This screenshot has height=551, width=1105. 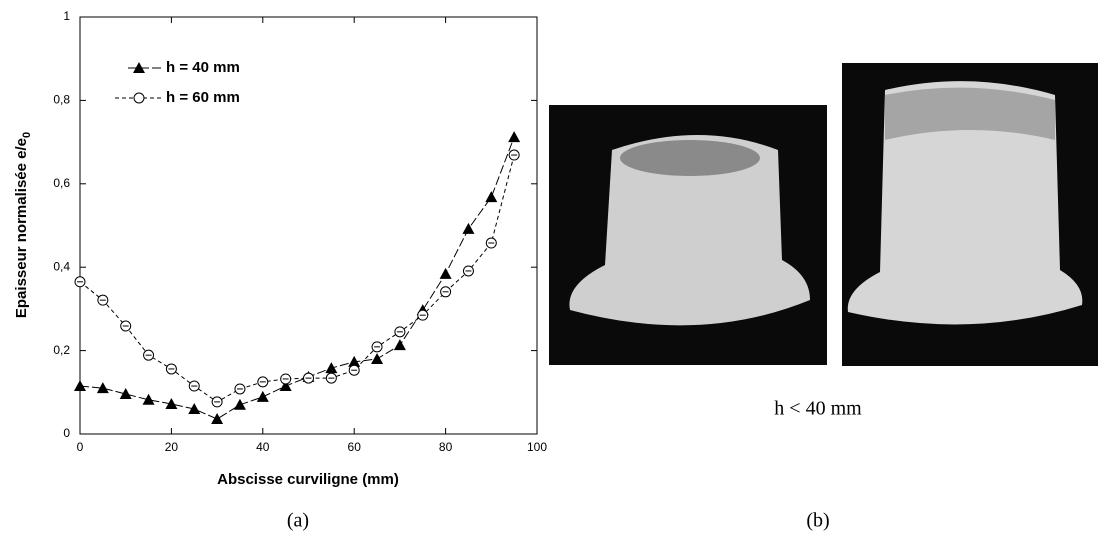 I want to click on legend-label: h = 40 mm, so click(x=203, y=67).